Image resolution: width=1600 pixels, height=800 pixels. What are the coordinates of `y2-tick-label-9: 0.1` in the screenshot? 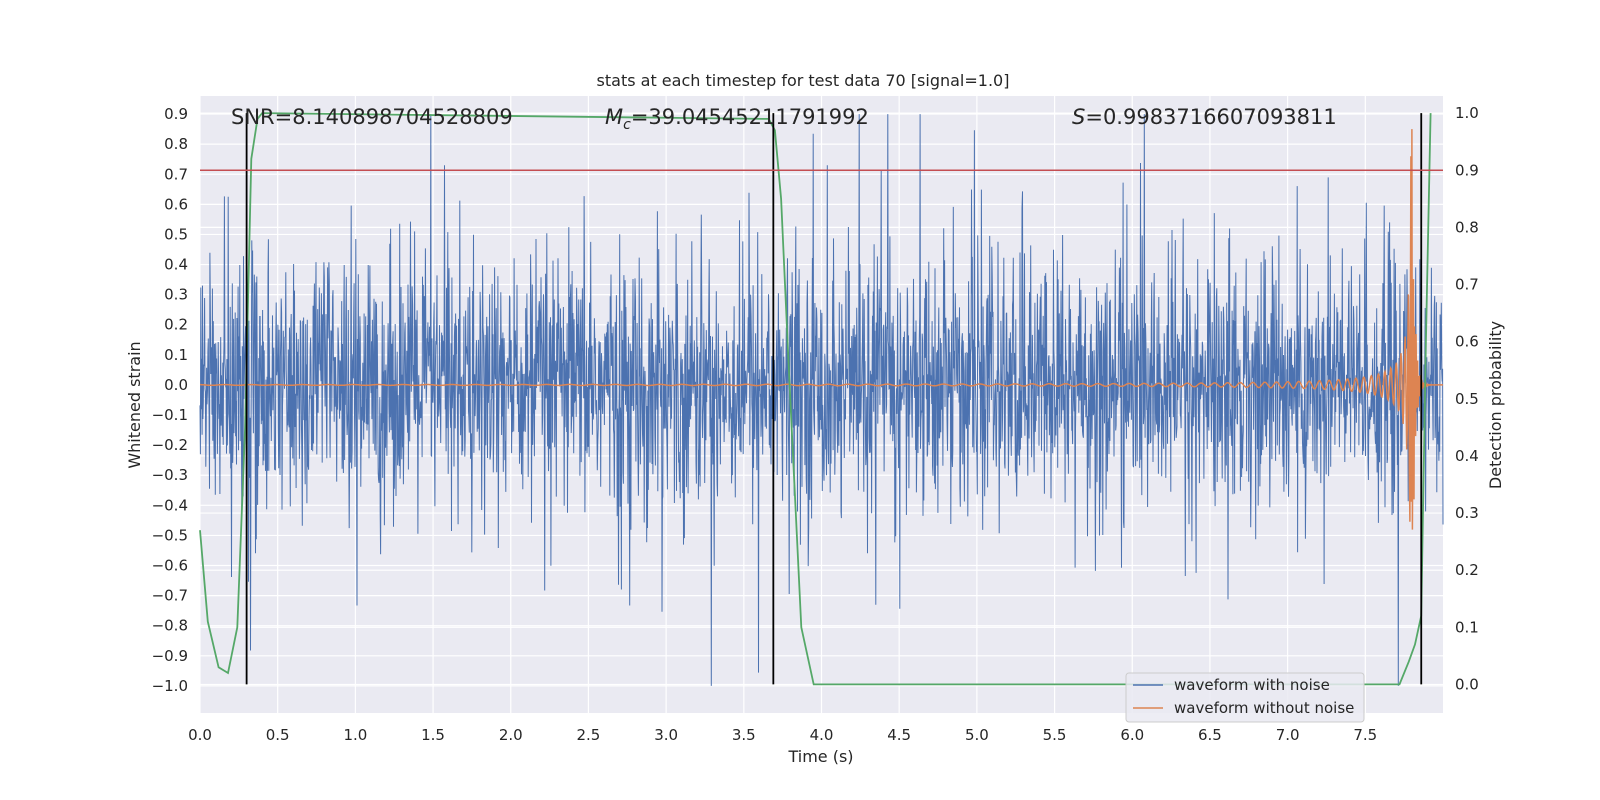 It's located at (1467, 627).